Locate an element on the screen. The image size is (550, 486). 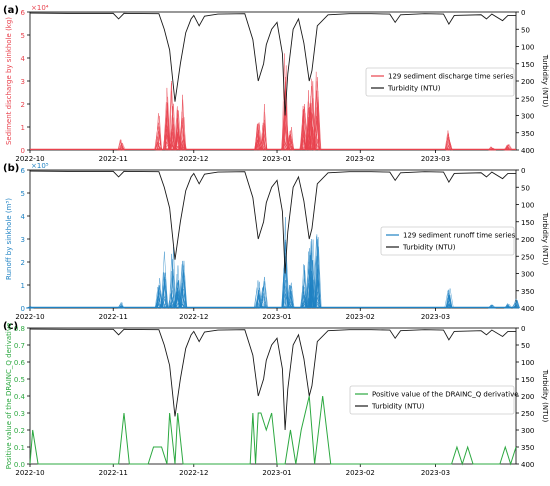
panel-letter: (b) is located at coordinates (11, 168).